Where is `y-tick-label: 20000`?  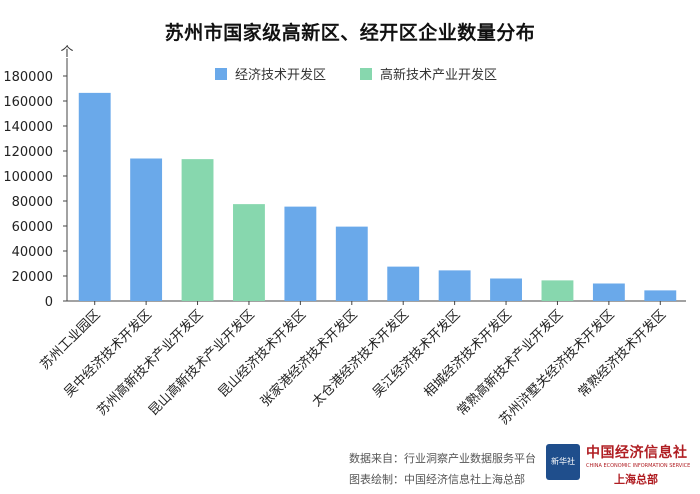
y-tick-label: 20000 is located at coordinates (32, 277).